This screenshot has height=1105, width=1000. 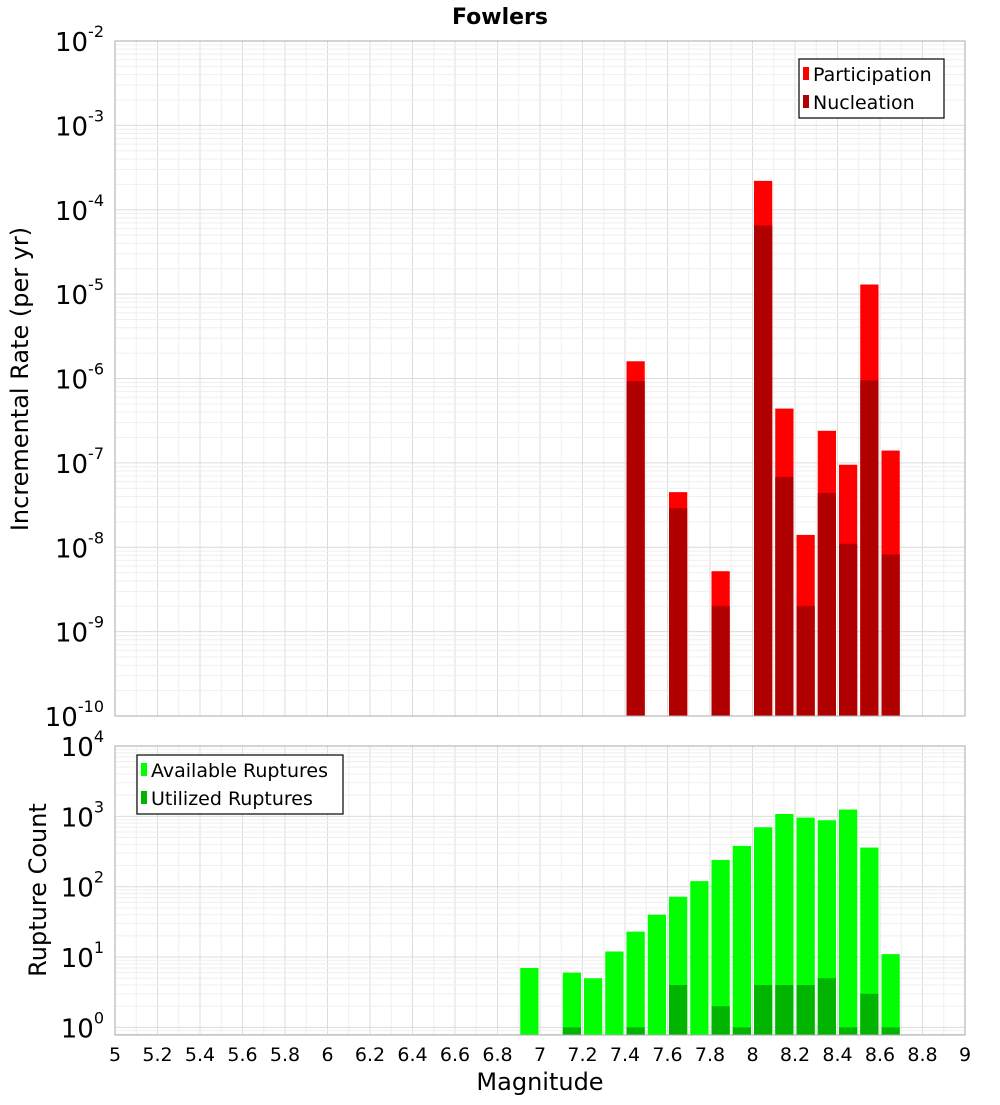 What do you see at coordinates (79, 293) in the screenshot?
I see `rate-y-tick-label: 10⁻⁵` at bounding box center [79, 293].